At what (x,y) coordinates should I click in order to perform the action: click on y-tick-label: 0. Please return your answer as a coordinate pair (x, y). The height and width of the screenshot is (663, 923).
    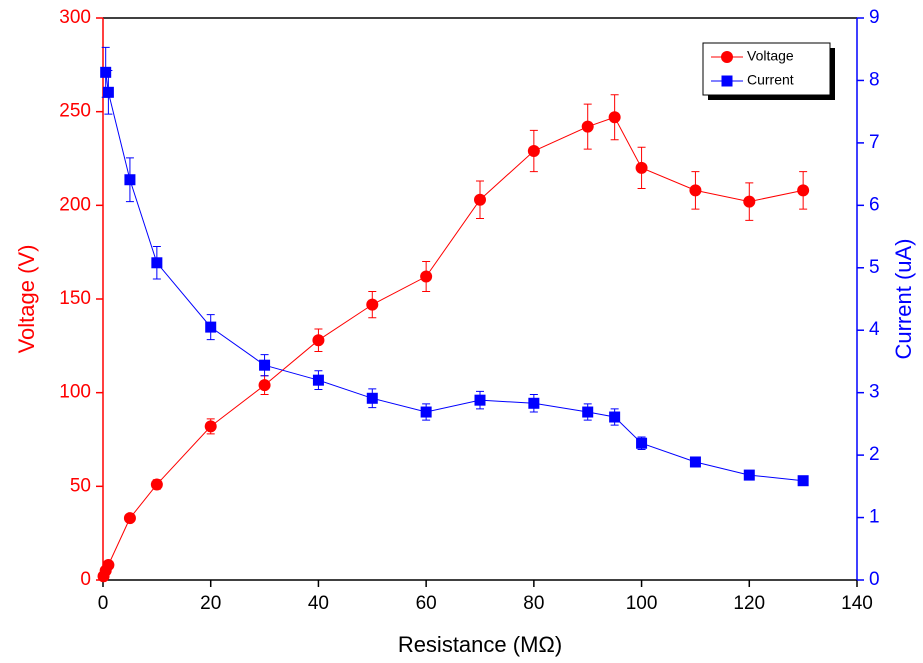
    Looking at the image, I should click on (85, 579).